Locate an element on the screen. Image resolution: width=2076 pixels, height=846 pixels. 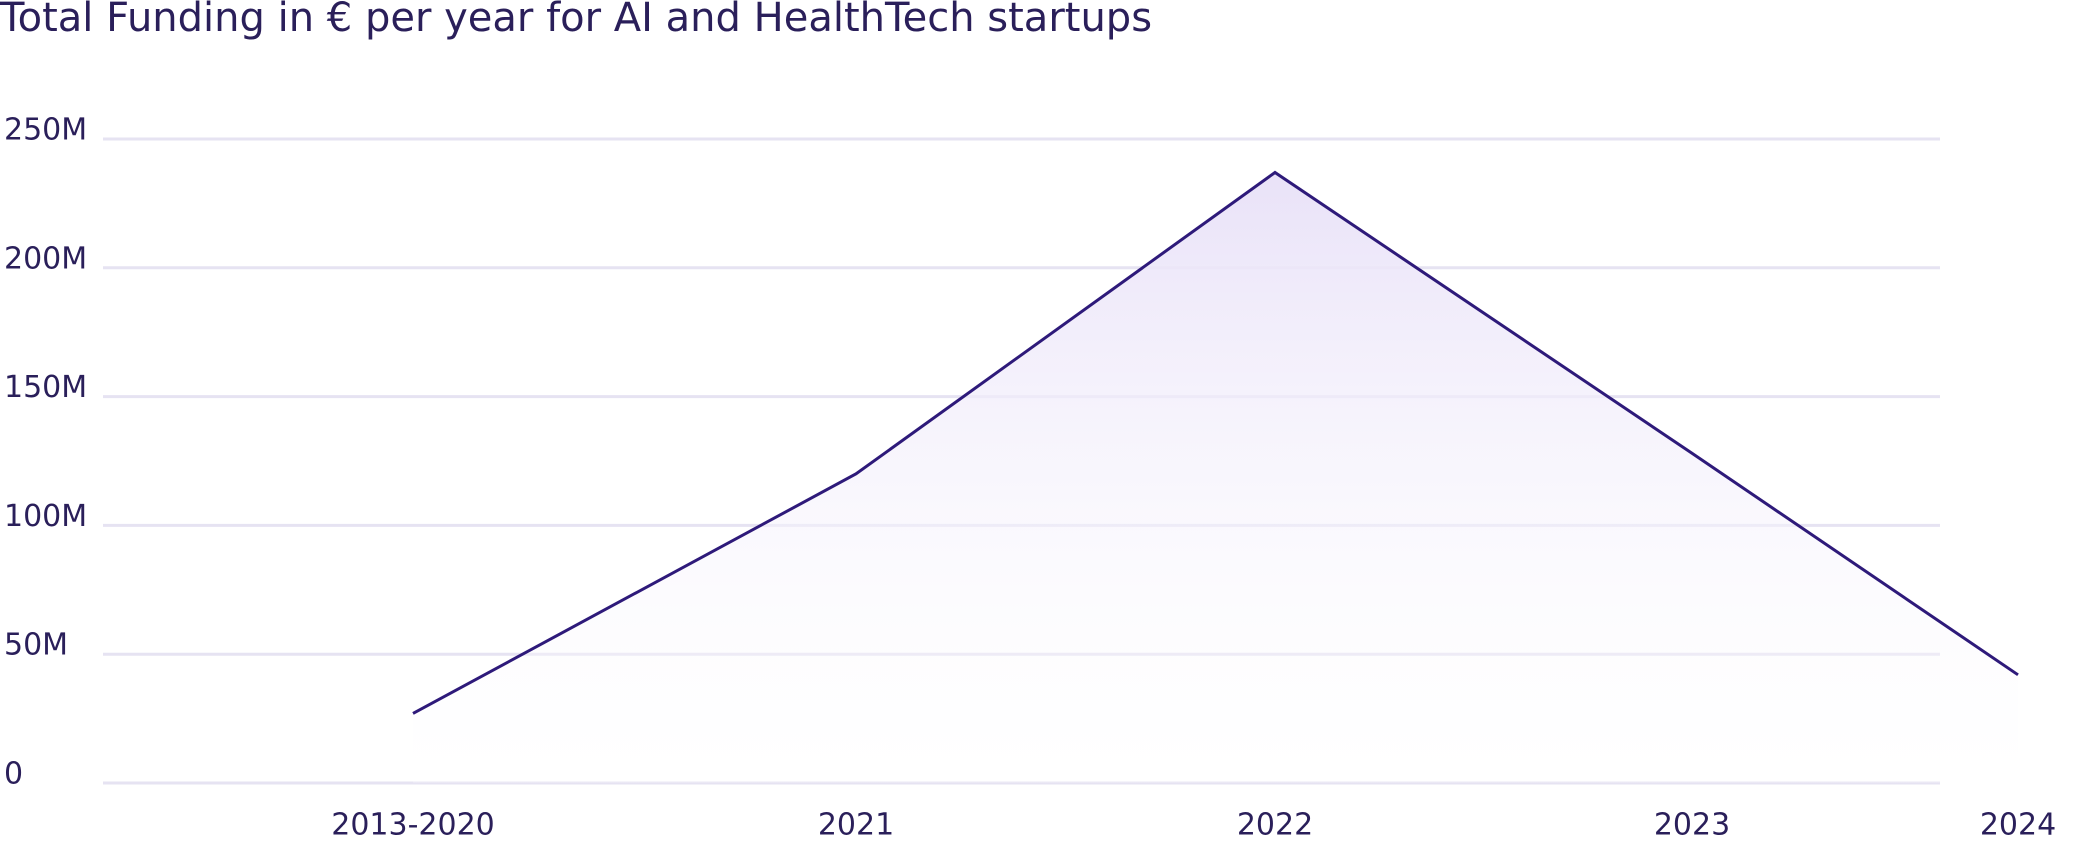
y-tick-label: 50M is located at coordinates (36, 645).